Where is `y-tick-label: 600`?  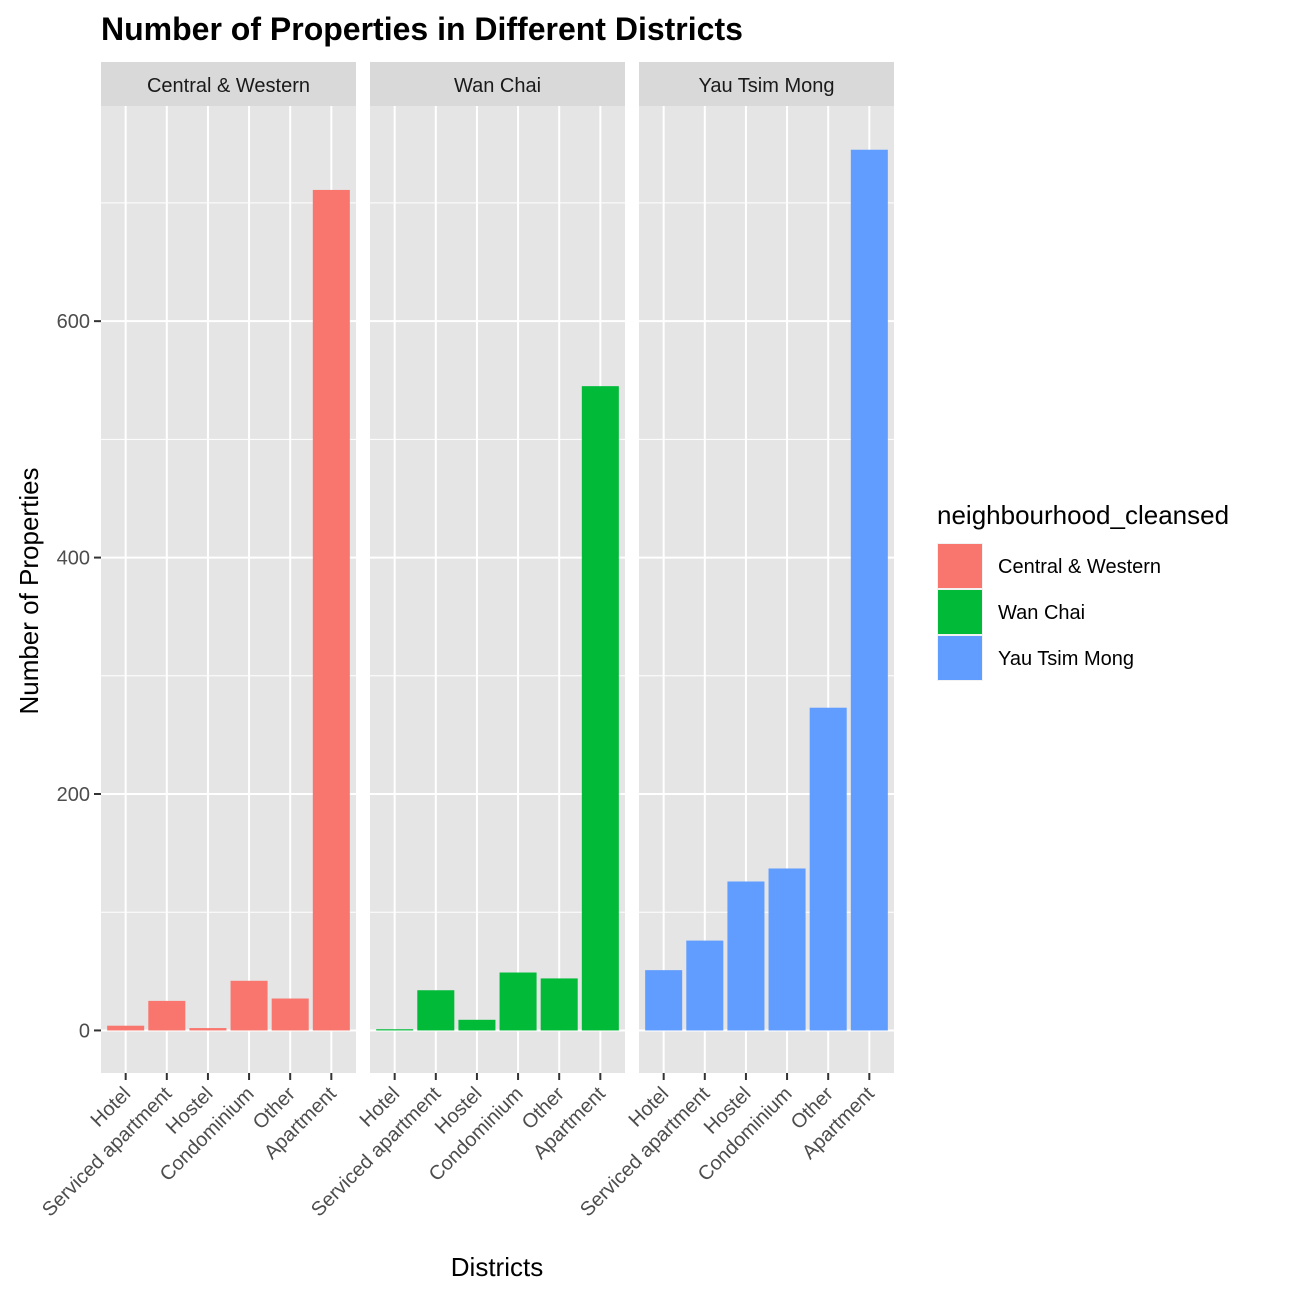 y-tick-label: 600 is located at coordinates (73, 322).